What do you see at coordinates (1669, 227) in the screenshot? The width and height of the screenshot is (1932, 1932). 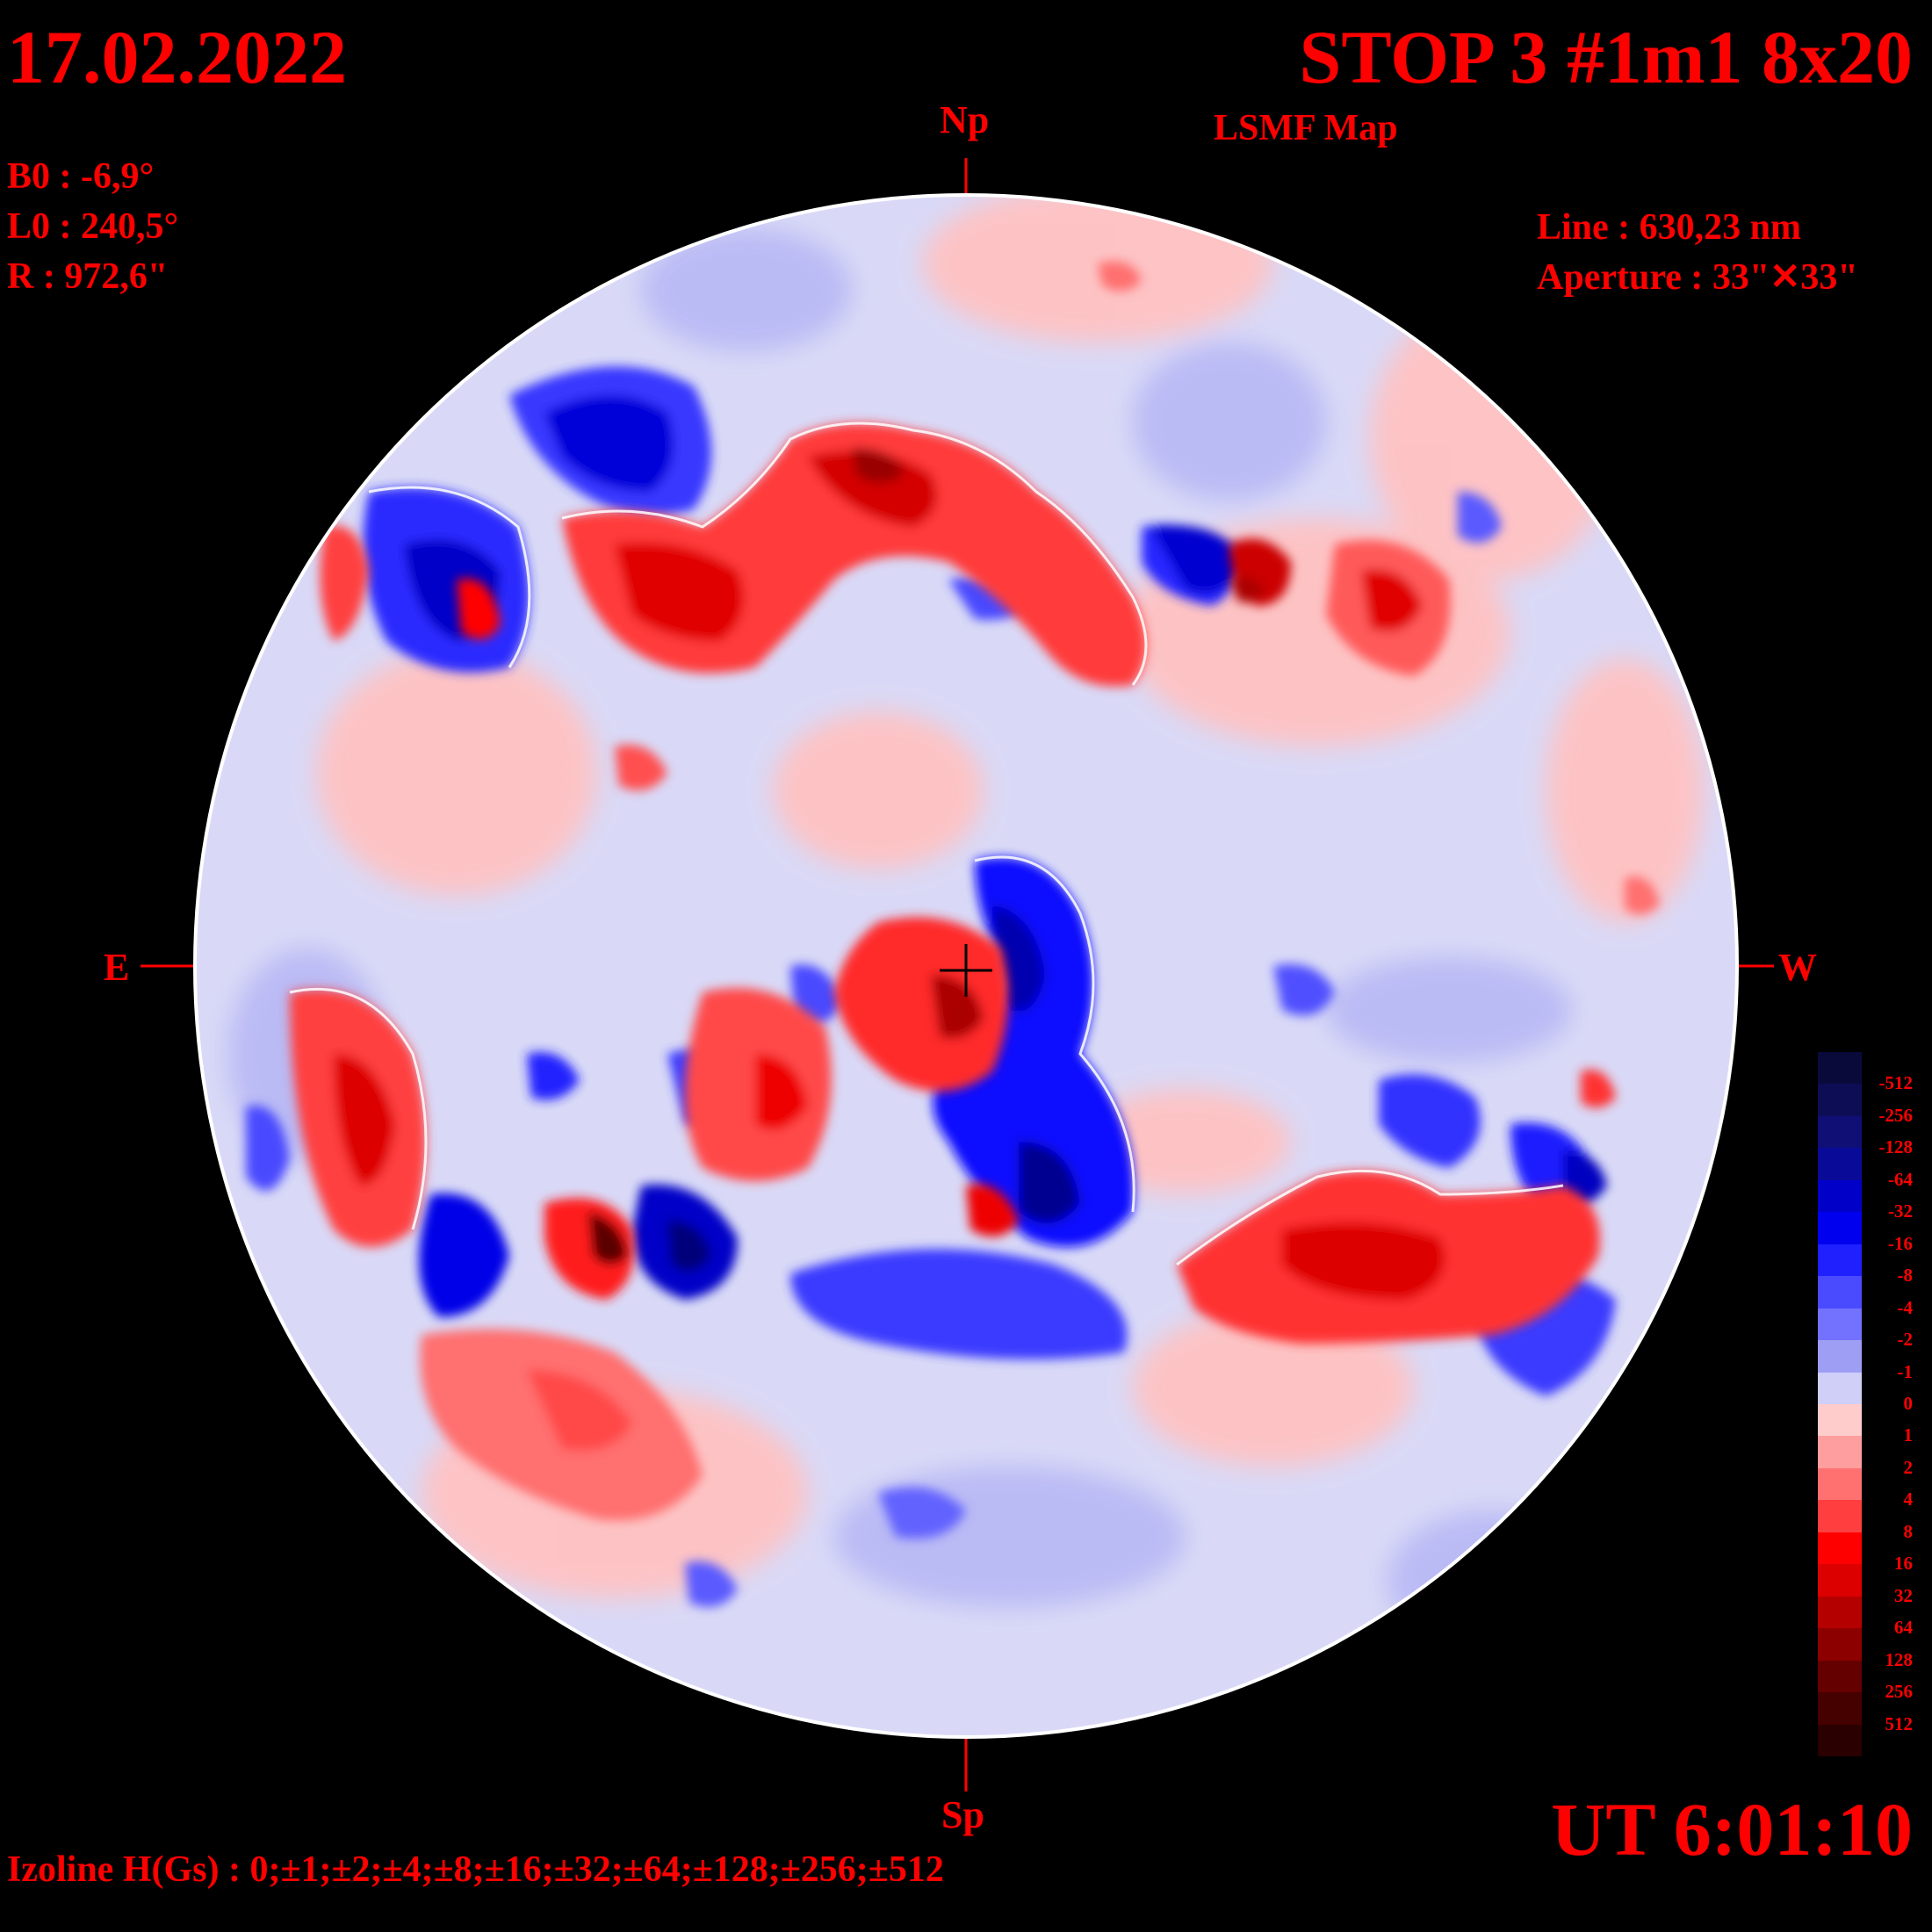 I see `line-parameter: Line : 630,23 nm` at bounding box center [1669, 227].